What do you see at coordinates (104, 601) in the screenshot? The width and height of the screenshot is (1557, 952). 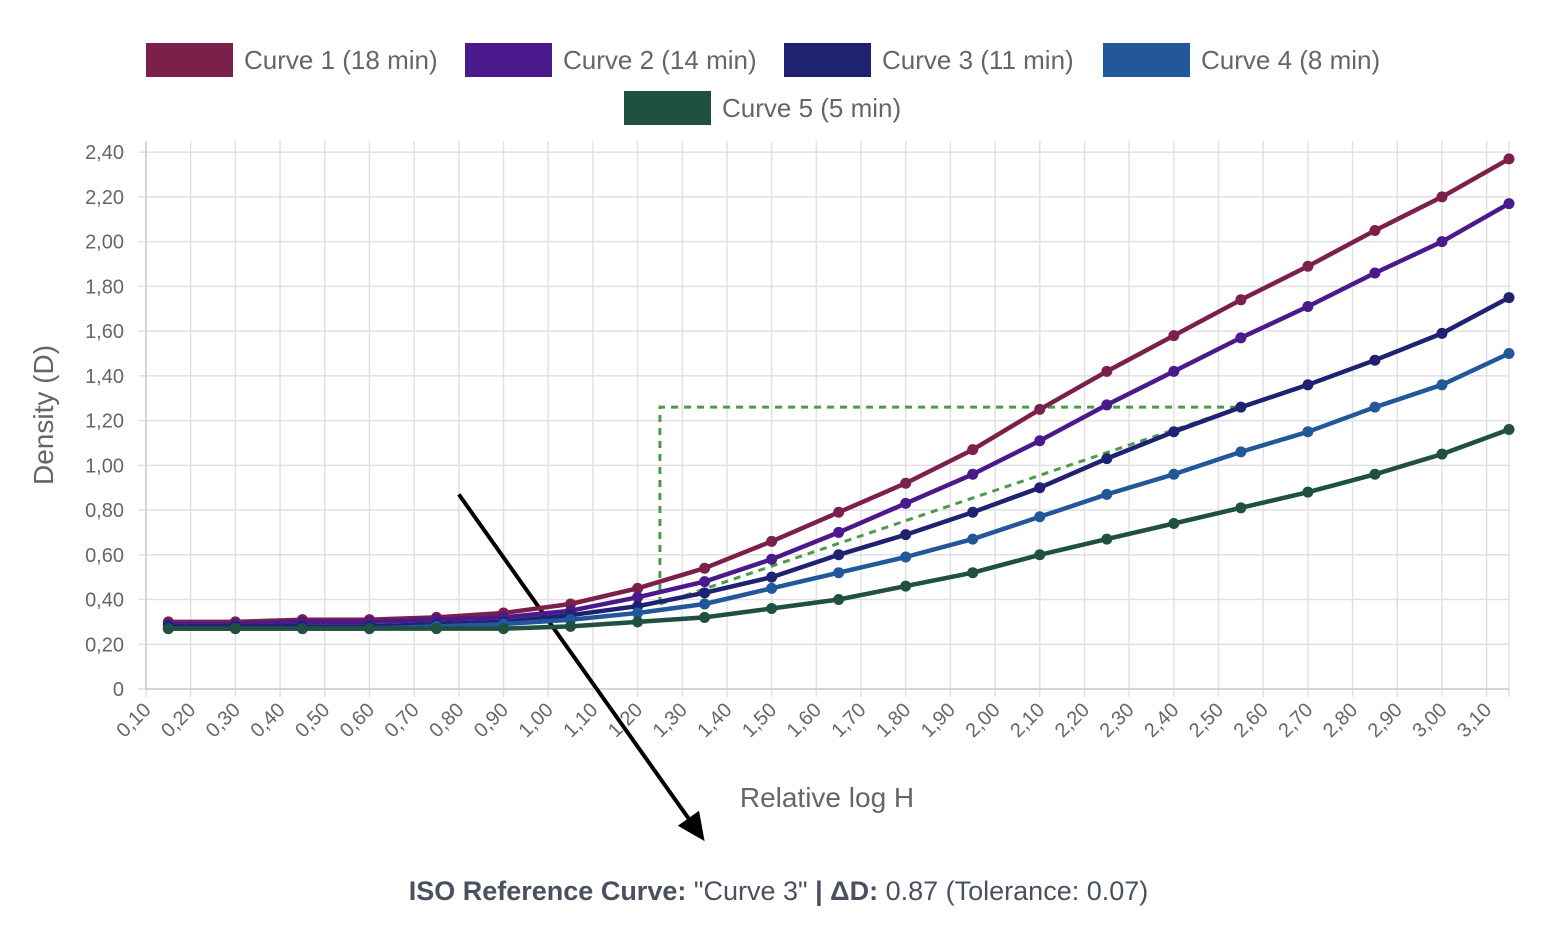 I see `y-tick-label: 0,40` at bounding box center [104, 601].